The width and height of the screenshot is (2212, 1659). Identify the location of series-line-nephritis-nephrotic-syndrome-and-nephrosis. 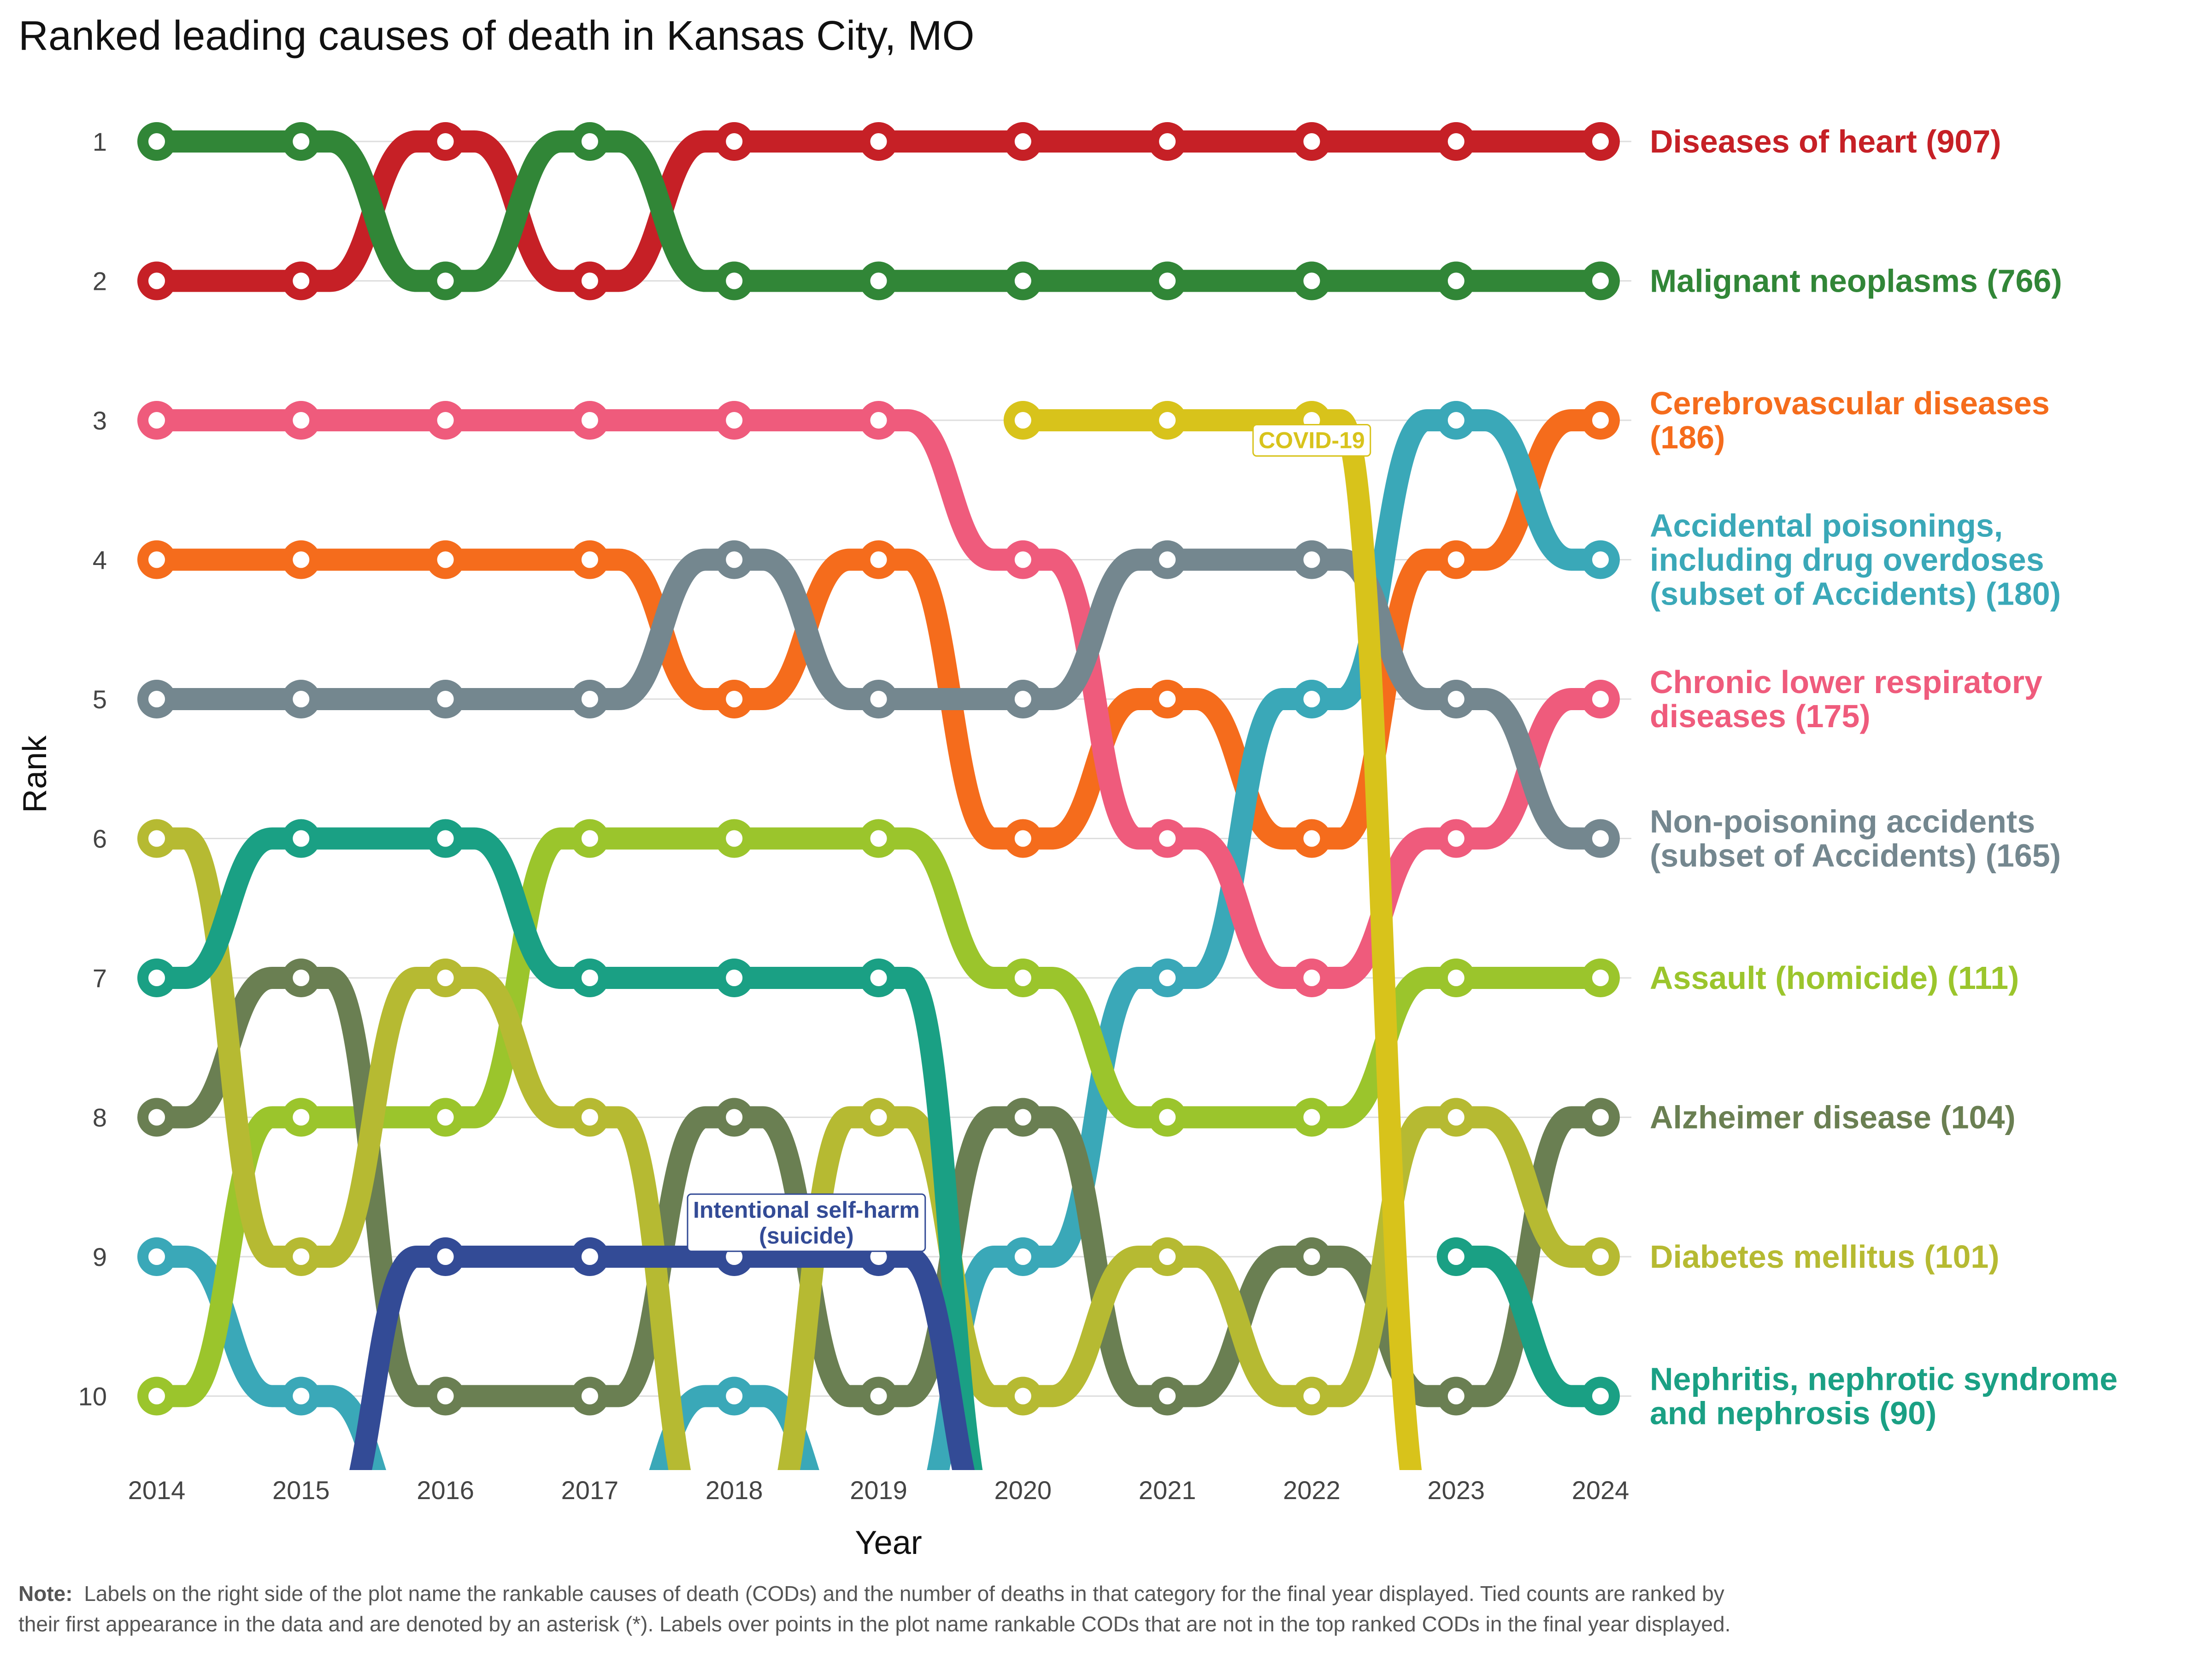
(570, 1148).